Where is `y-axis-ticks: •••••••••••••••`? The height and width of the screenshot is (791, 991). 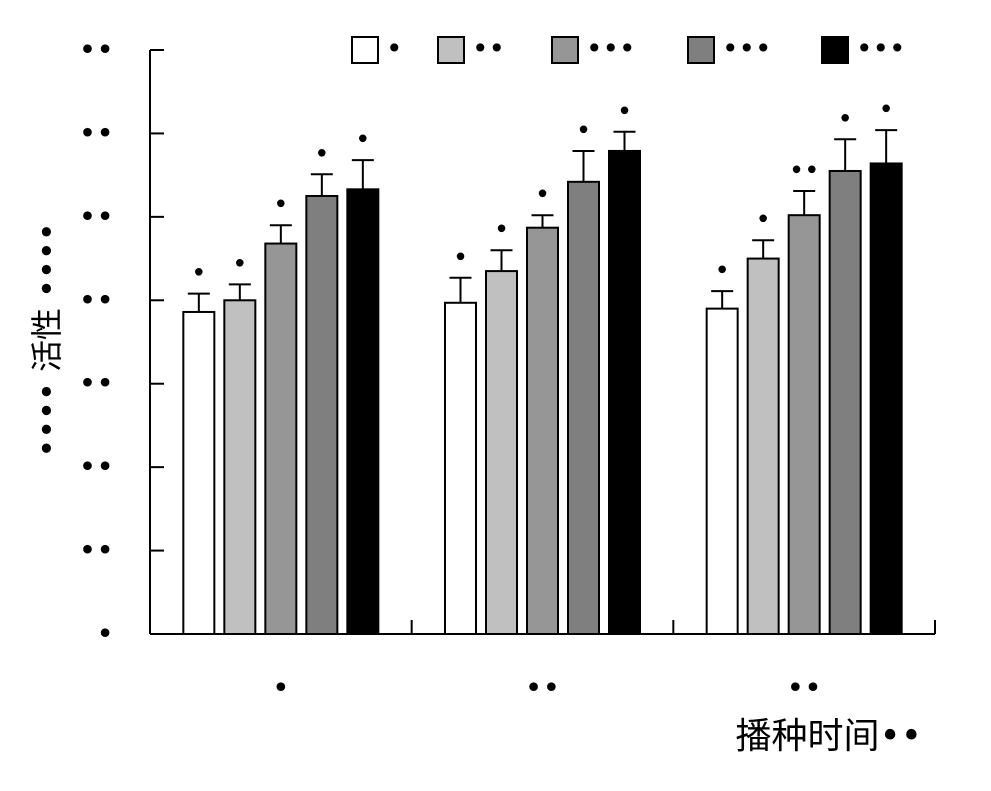 y-axis-ticks: ••••••••••••••• is located at coordinates (121, 342).